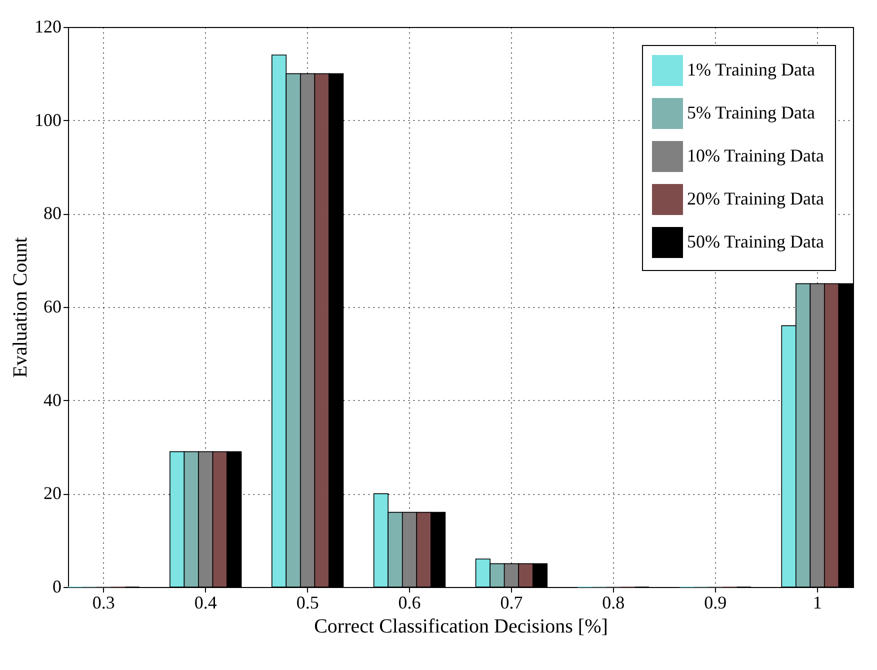 This screenshot has height=670, width=877. I want to click on y-tick-label: 80, so click(53, 213).